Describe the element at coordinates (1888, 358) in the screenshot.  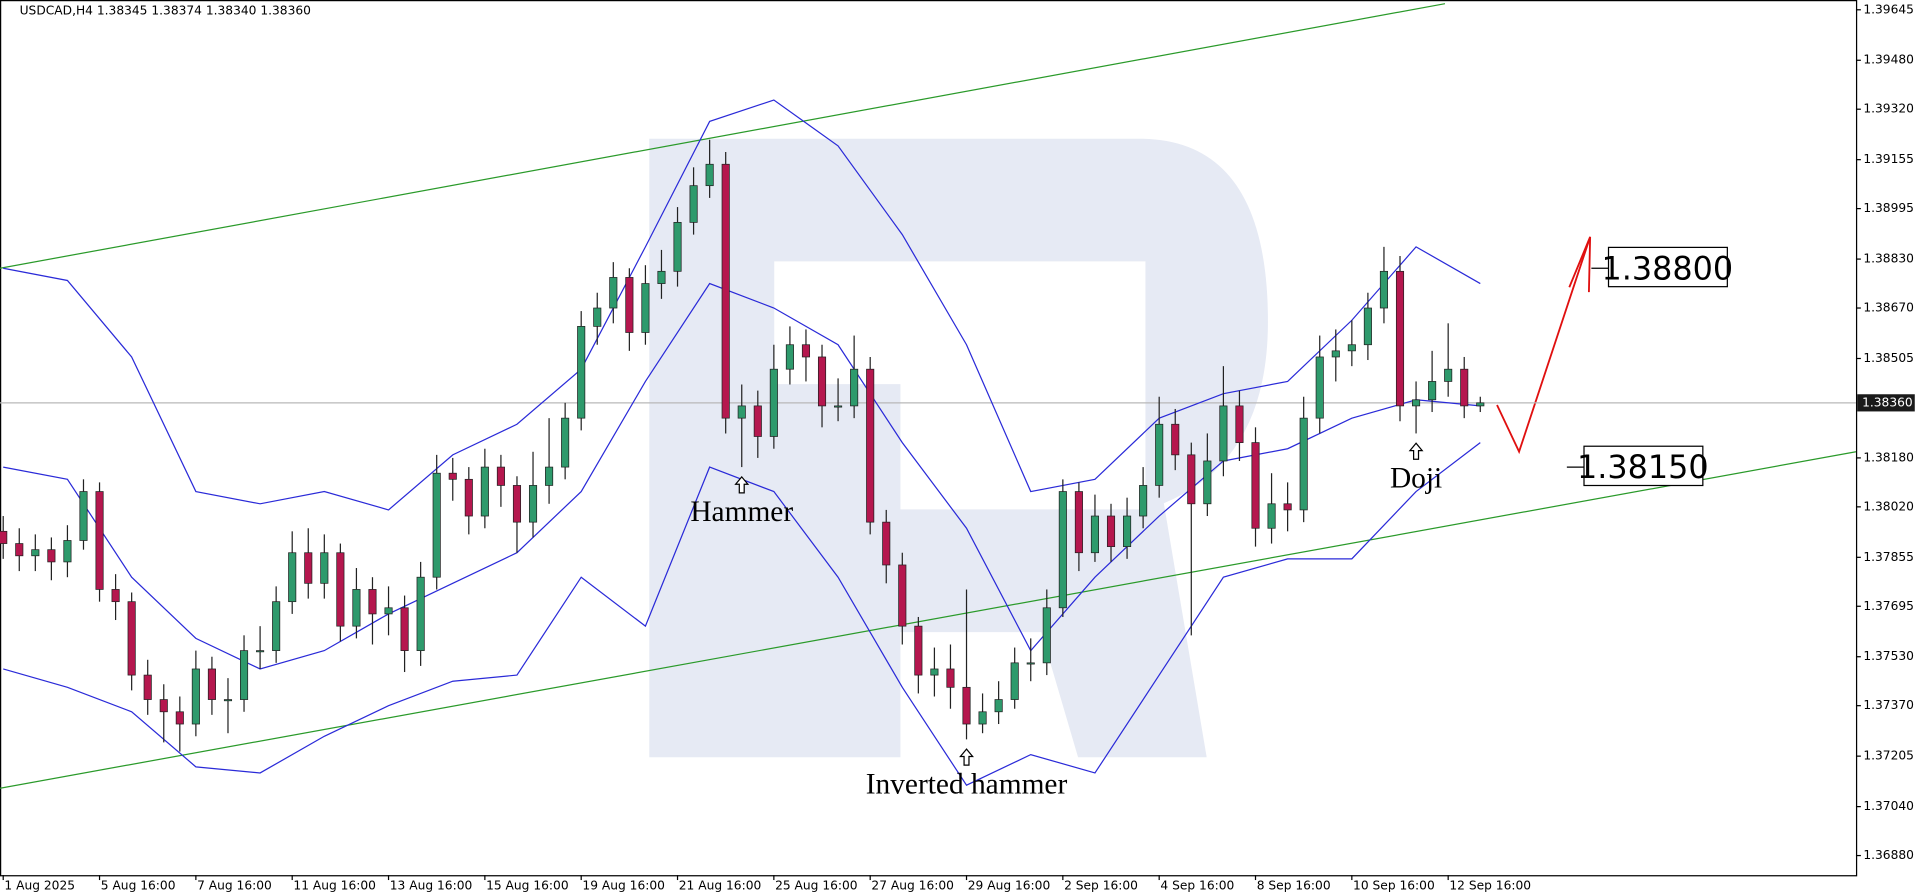
I see `y-tick-label: 1.38505` at that location.